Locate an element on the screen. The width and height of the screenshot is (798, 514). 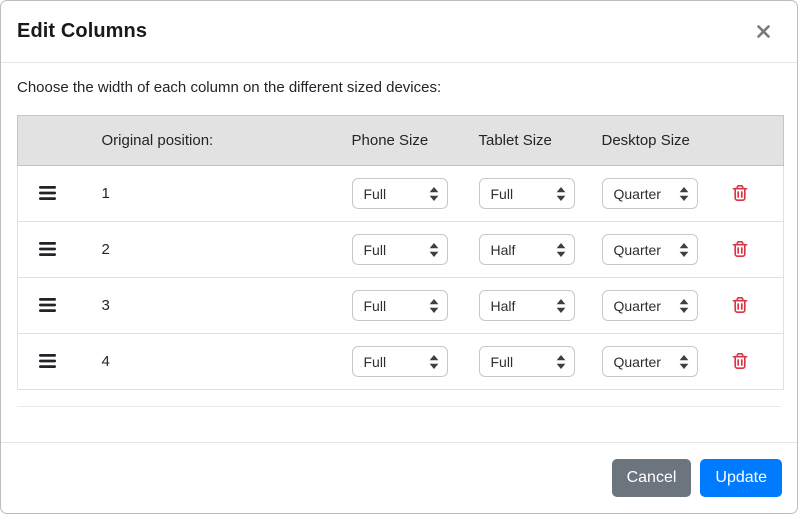
header-phone-size: Phone Size is located at coordinates (415, 140).